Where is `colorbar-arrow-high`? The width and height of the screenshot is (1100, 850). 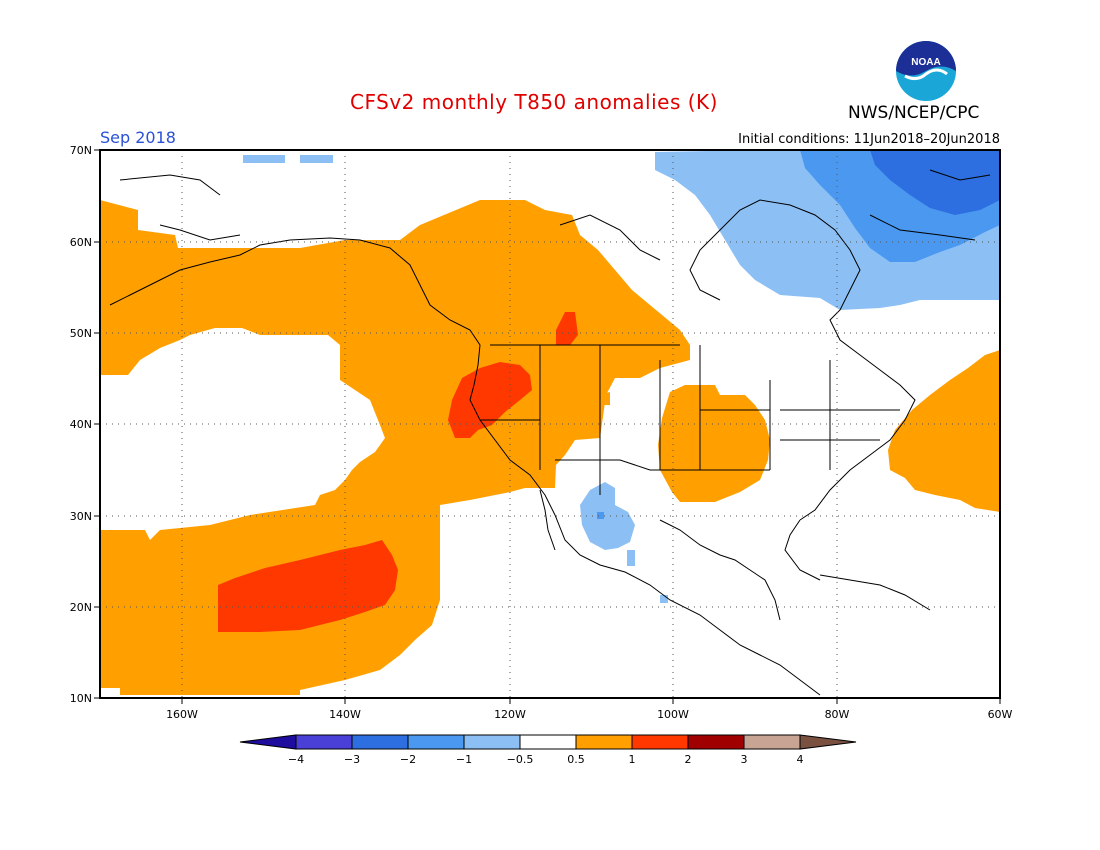
colorbar-arrow-high is located at coordinates (828, 742).